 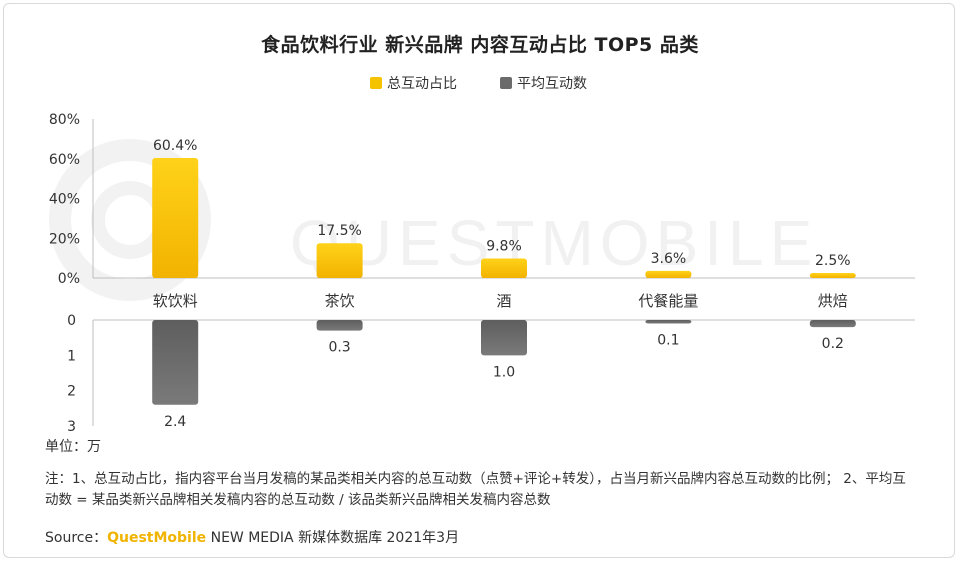 I want to click on top-y-tick-label: 40%, so click(x=64, y=200).